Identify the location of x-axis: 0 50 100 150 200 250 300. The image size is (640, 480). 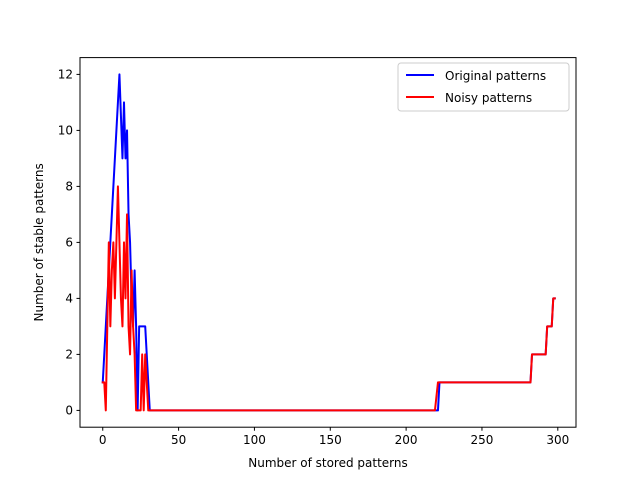
(334, 437).